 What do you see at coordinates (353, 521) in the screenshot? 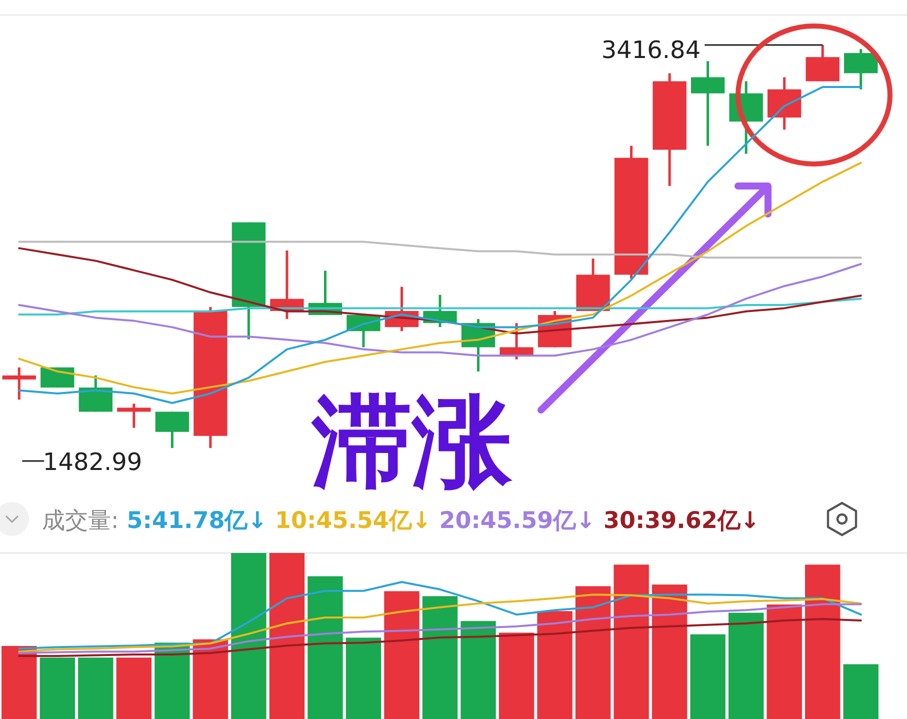
I see `text: 10:45.54亿↓` at bounding box center [353, 521].